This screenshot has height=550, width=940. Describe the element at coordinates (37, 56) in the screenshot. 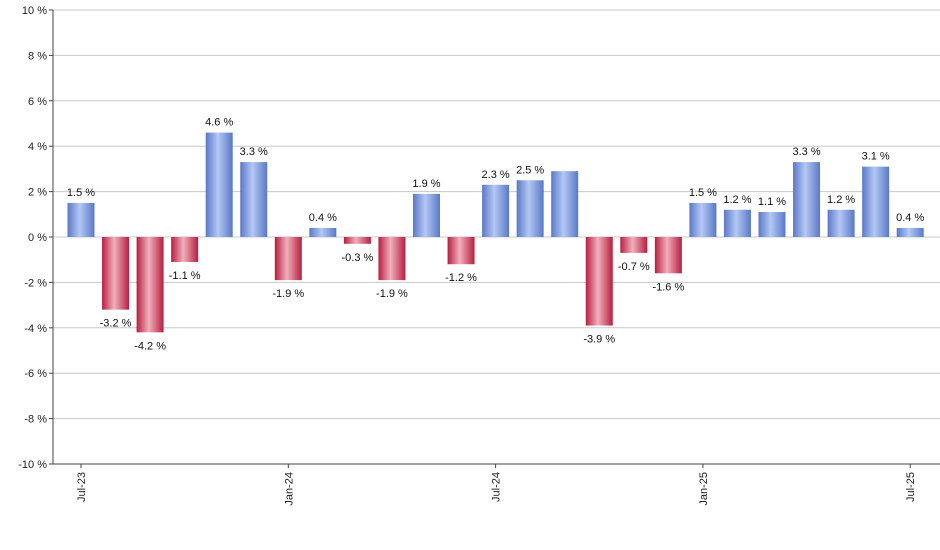

I see `y-tick-label: 8 %` at that location.